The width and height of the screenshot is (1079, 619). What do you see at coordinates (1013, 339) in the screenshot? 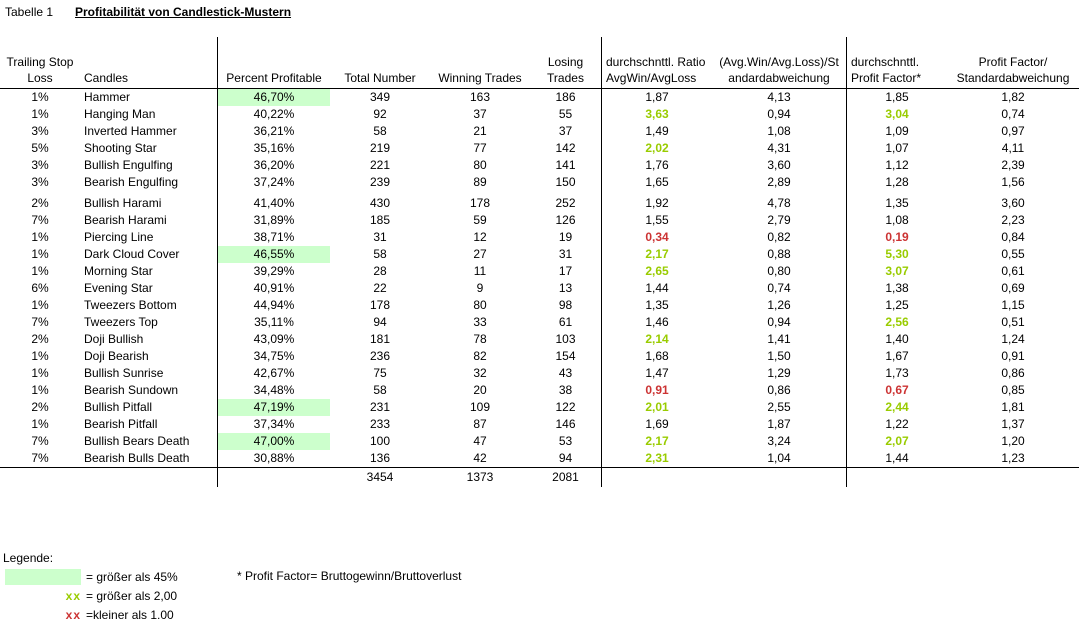
I see `profit-factor-stddev-cell: 1,24` at bounding box center [1013, 339].